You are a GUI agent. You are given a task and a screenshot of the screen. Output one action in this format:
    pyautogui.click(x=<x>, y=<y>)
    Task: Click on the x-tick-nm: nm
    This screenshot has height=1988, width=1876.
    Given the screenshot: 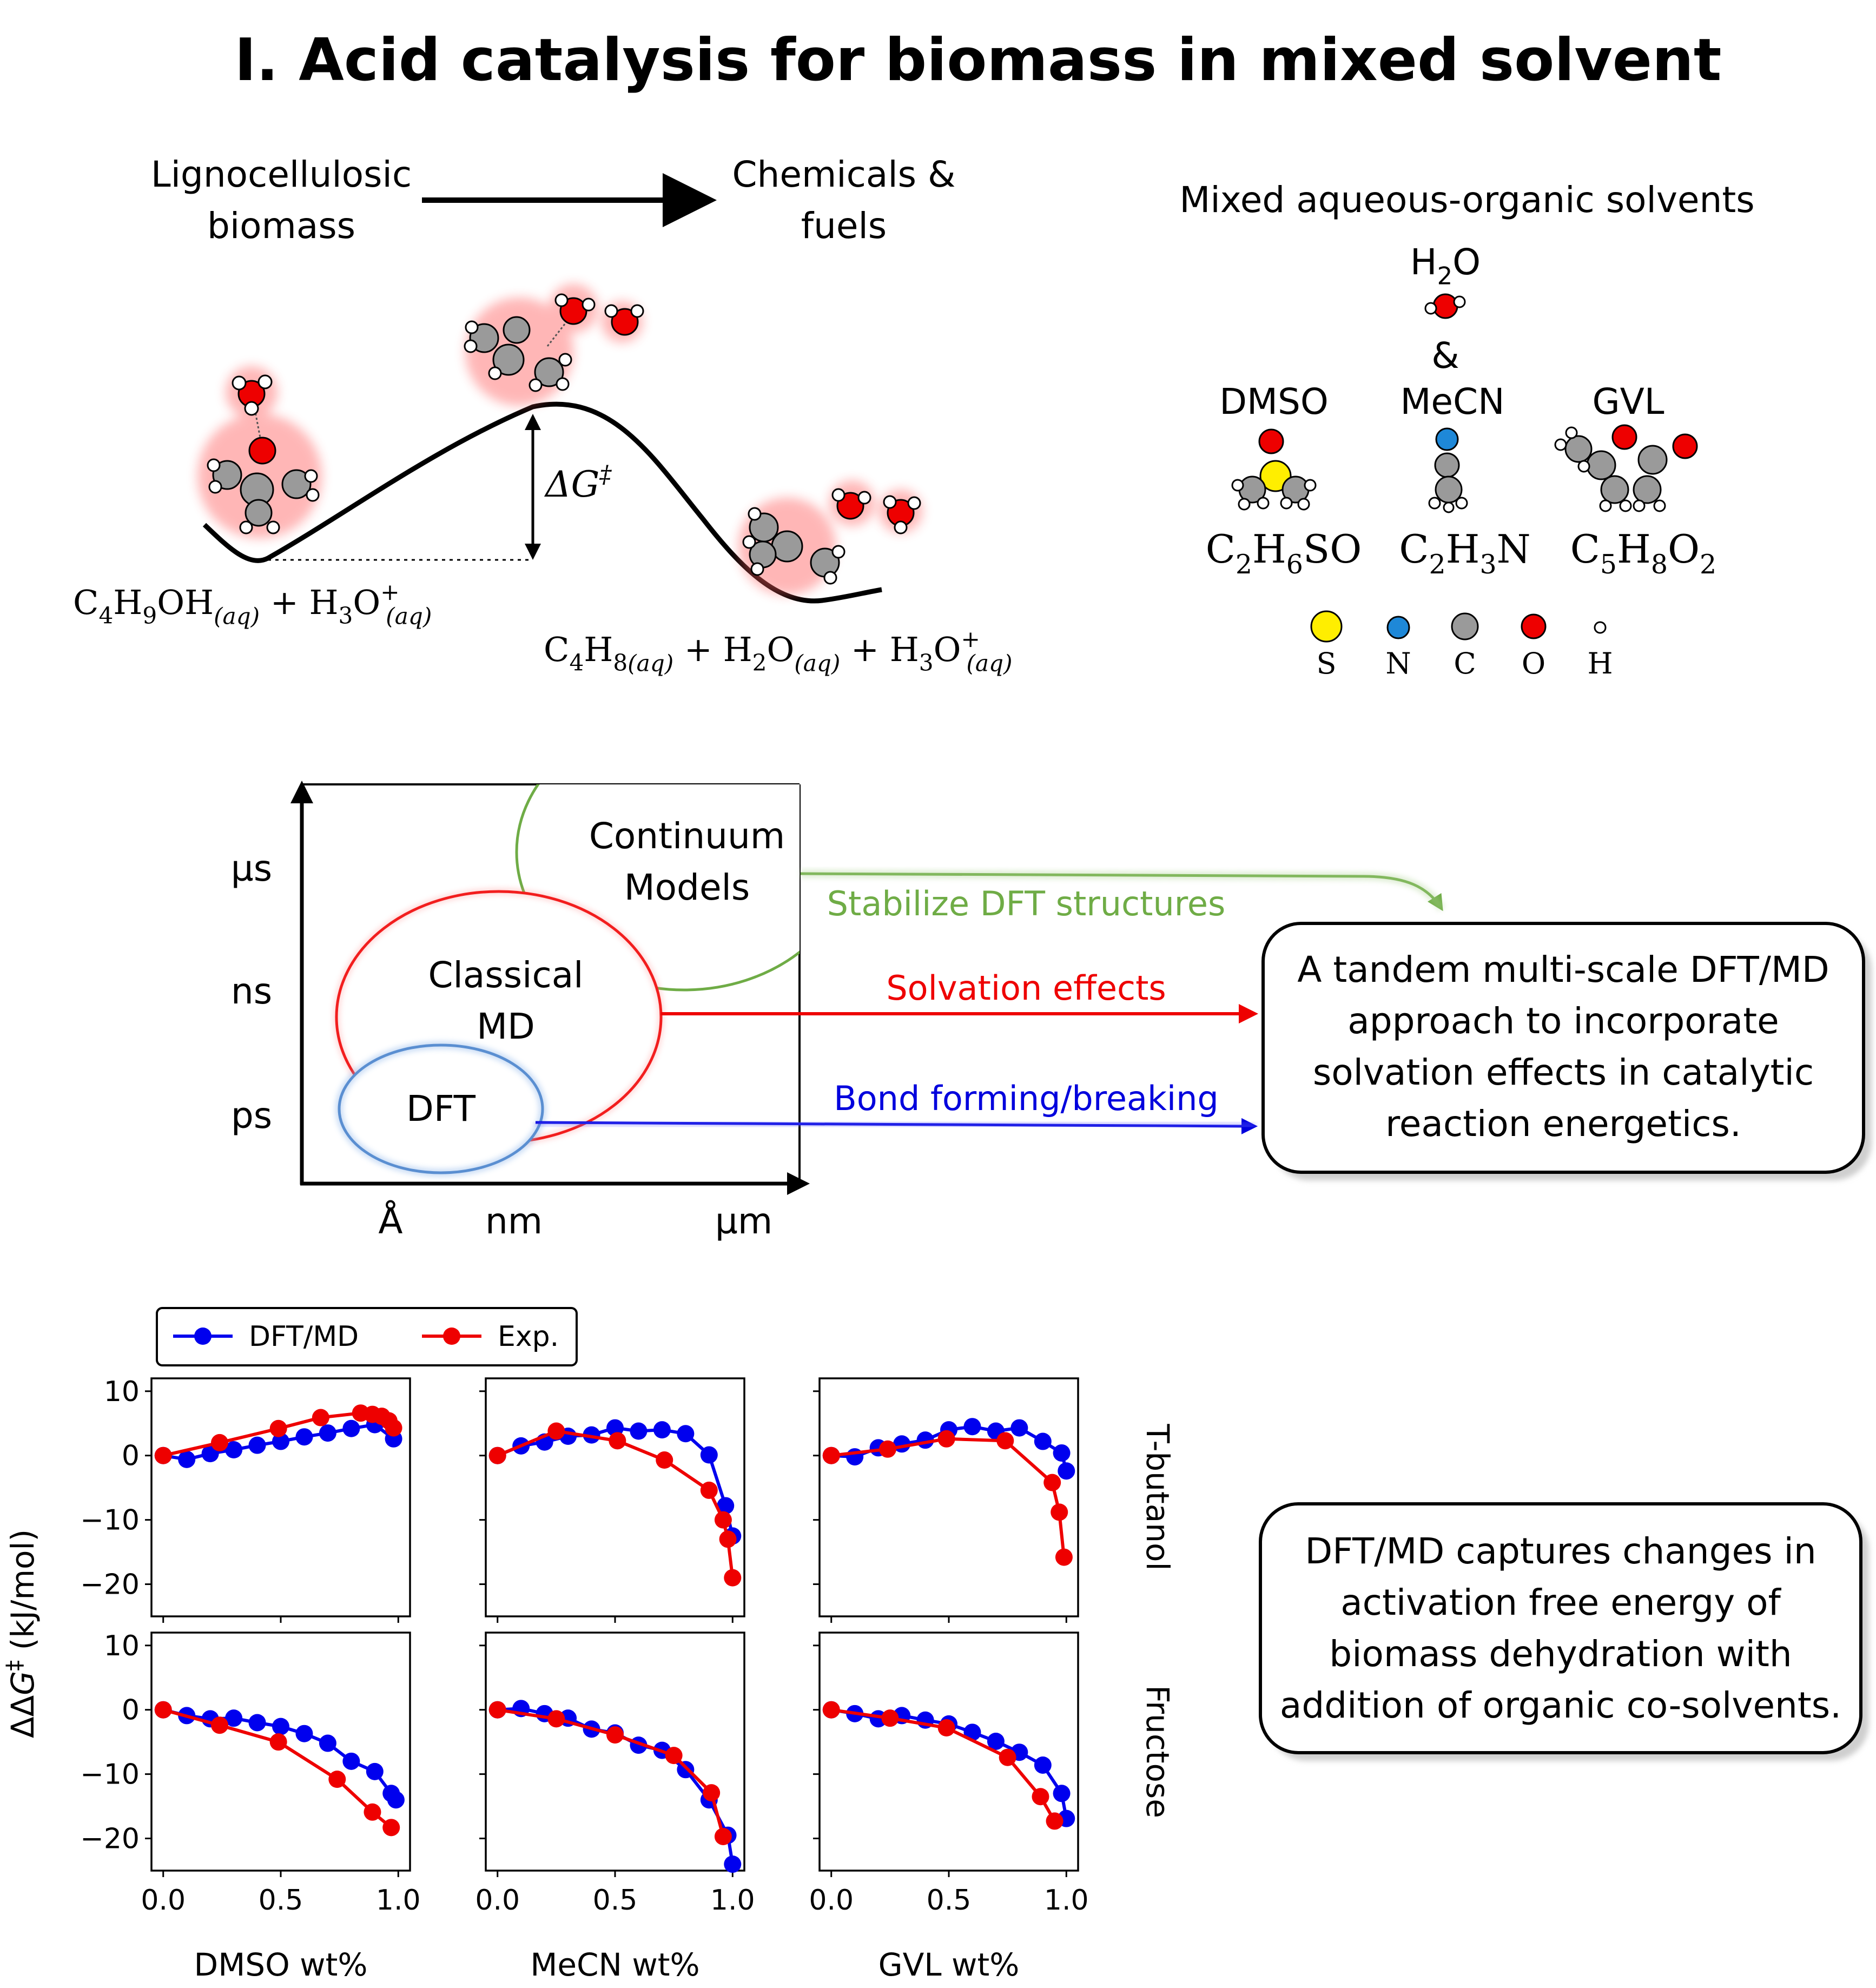 What is the action you would take?
    pyautogui.click(x=514, y=1221)
    